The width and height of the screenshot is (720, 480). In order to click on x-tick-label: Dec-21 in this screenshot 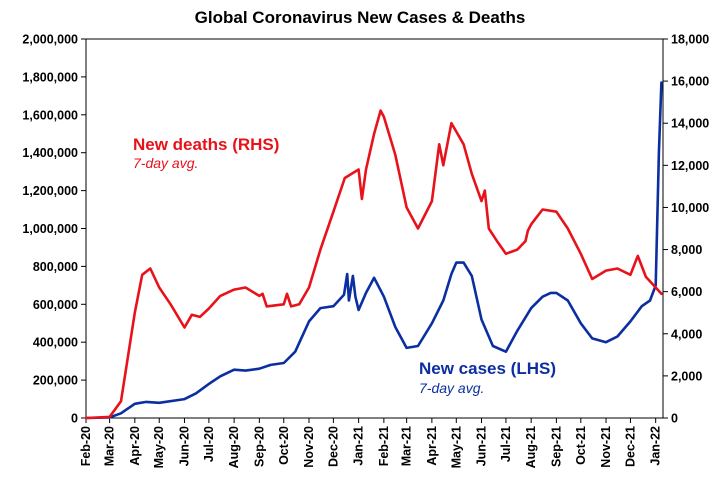, I will do `click(630, 446)`.